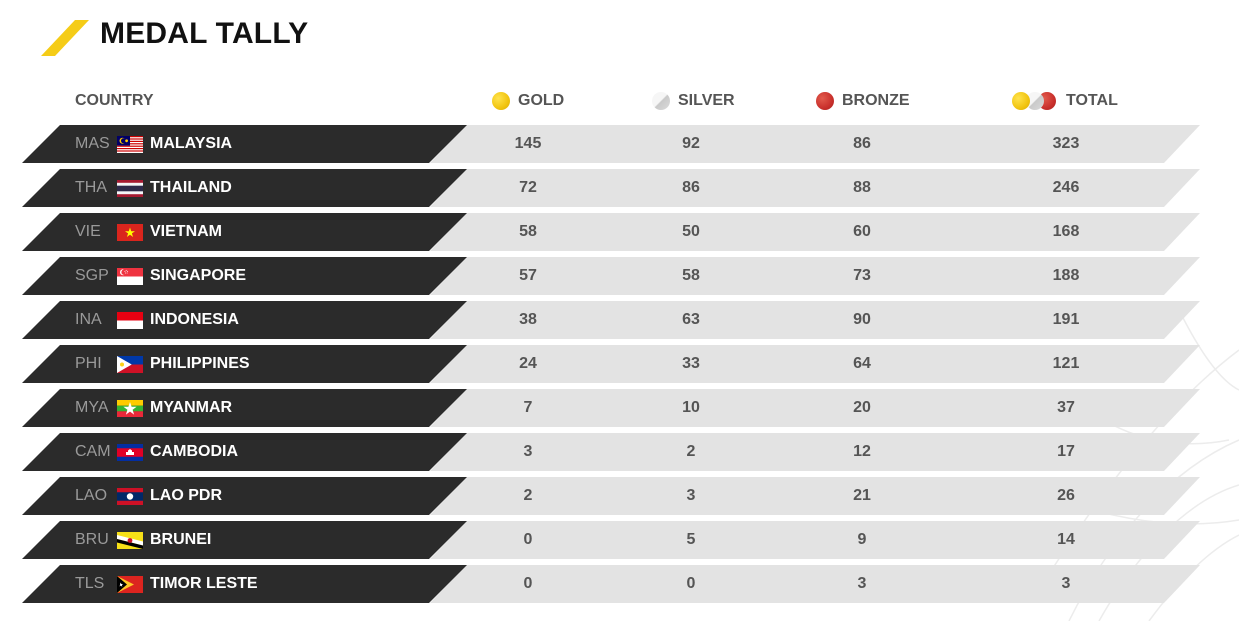 The image size is (1239, 621). I want to click on cambodia-flag-icon, so click(130, 452).